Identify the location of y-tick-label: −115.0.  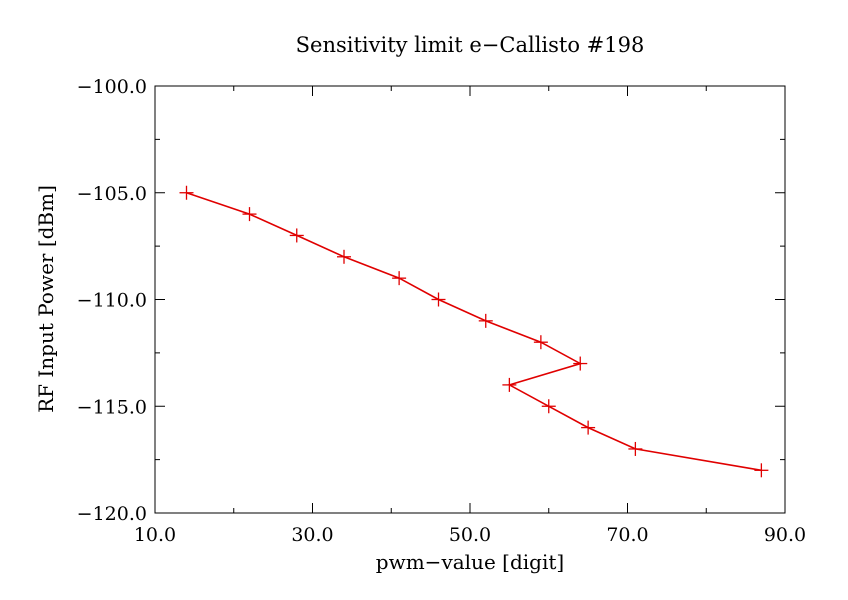
(112, 407).